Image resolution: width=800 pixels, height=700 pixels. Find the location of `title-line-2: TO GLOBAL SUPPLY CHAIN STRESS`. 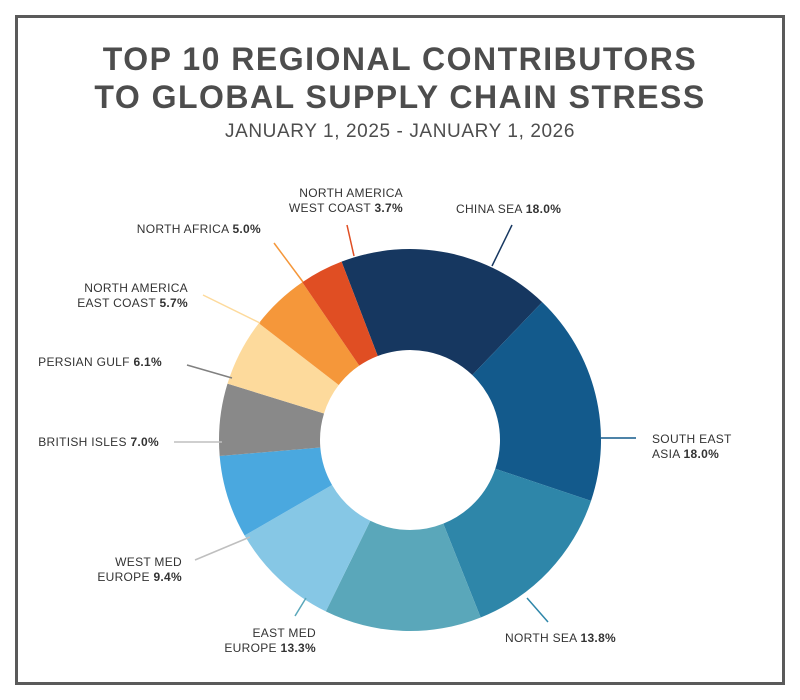

title-line-2: TO GLOBAL SUPPLY CHAIN STRESS is located at coordinates (400, 97).